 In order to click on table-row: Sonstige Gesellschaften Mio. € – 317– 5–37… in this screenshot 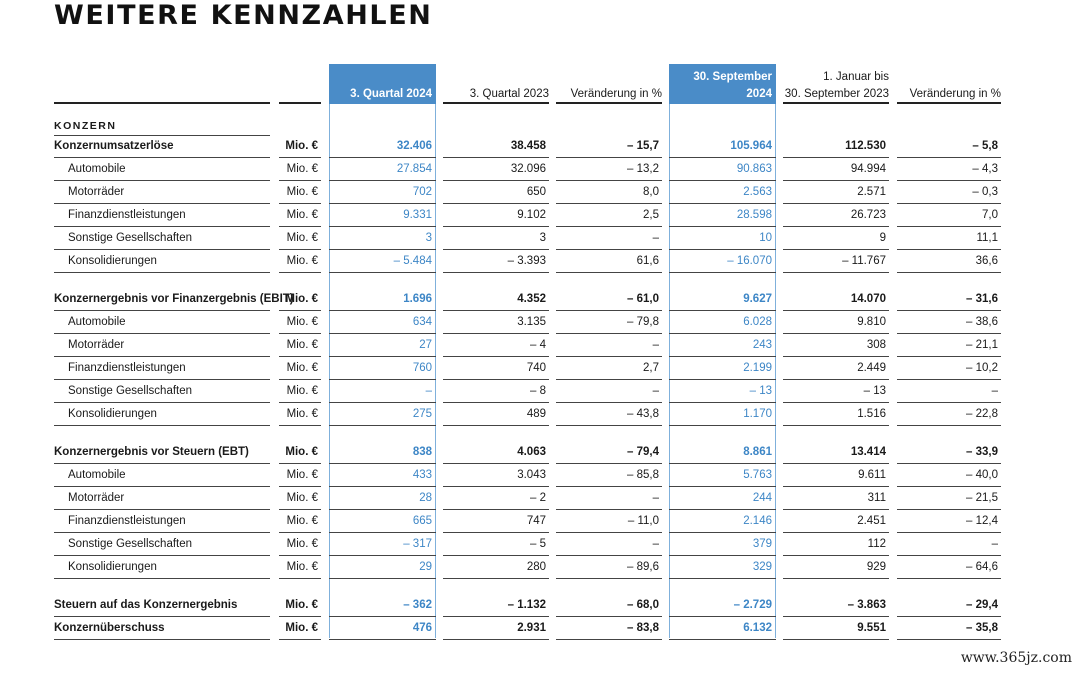, I will do `click(540, 544)`.